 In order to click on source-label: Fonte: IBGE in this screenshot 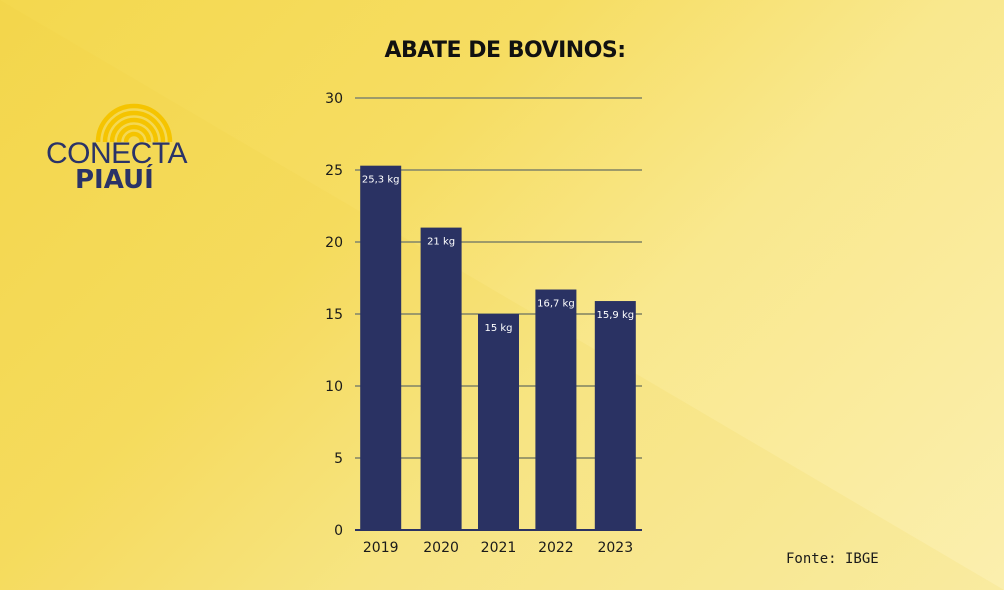, I will do `click(832, 559)`.